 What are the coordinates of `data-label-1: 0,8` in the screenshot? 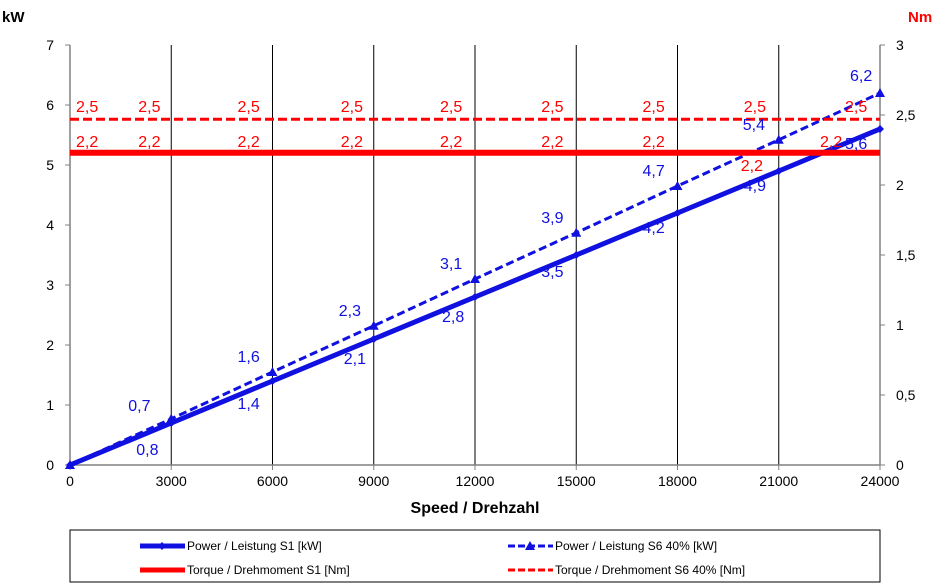 It's located at (147, 450).